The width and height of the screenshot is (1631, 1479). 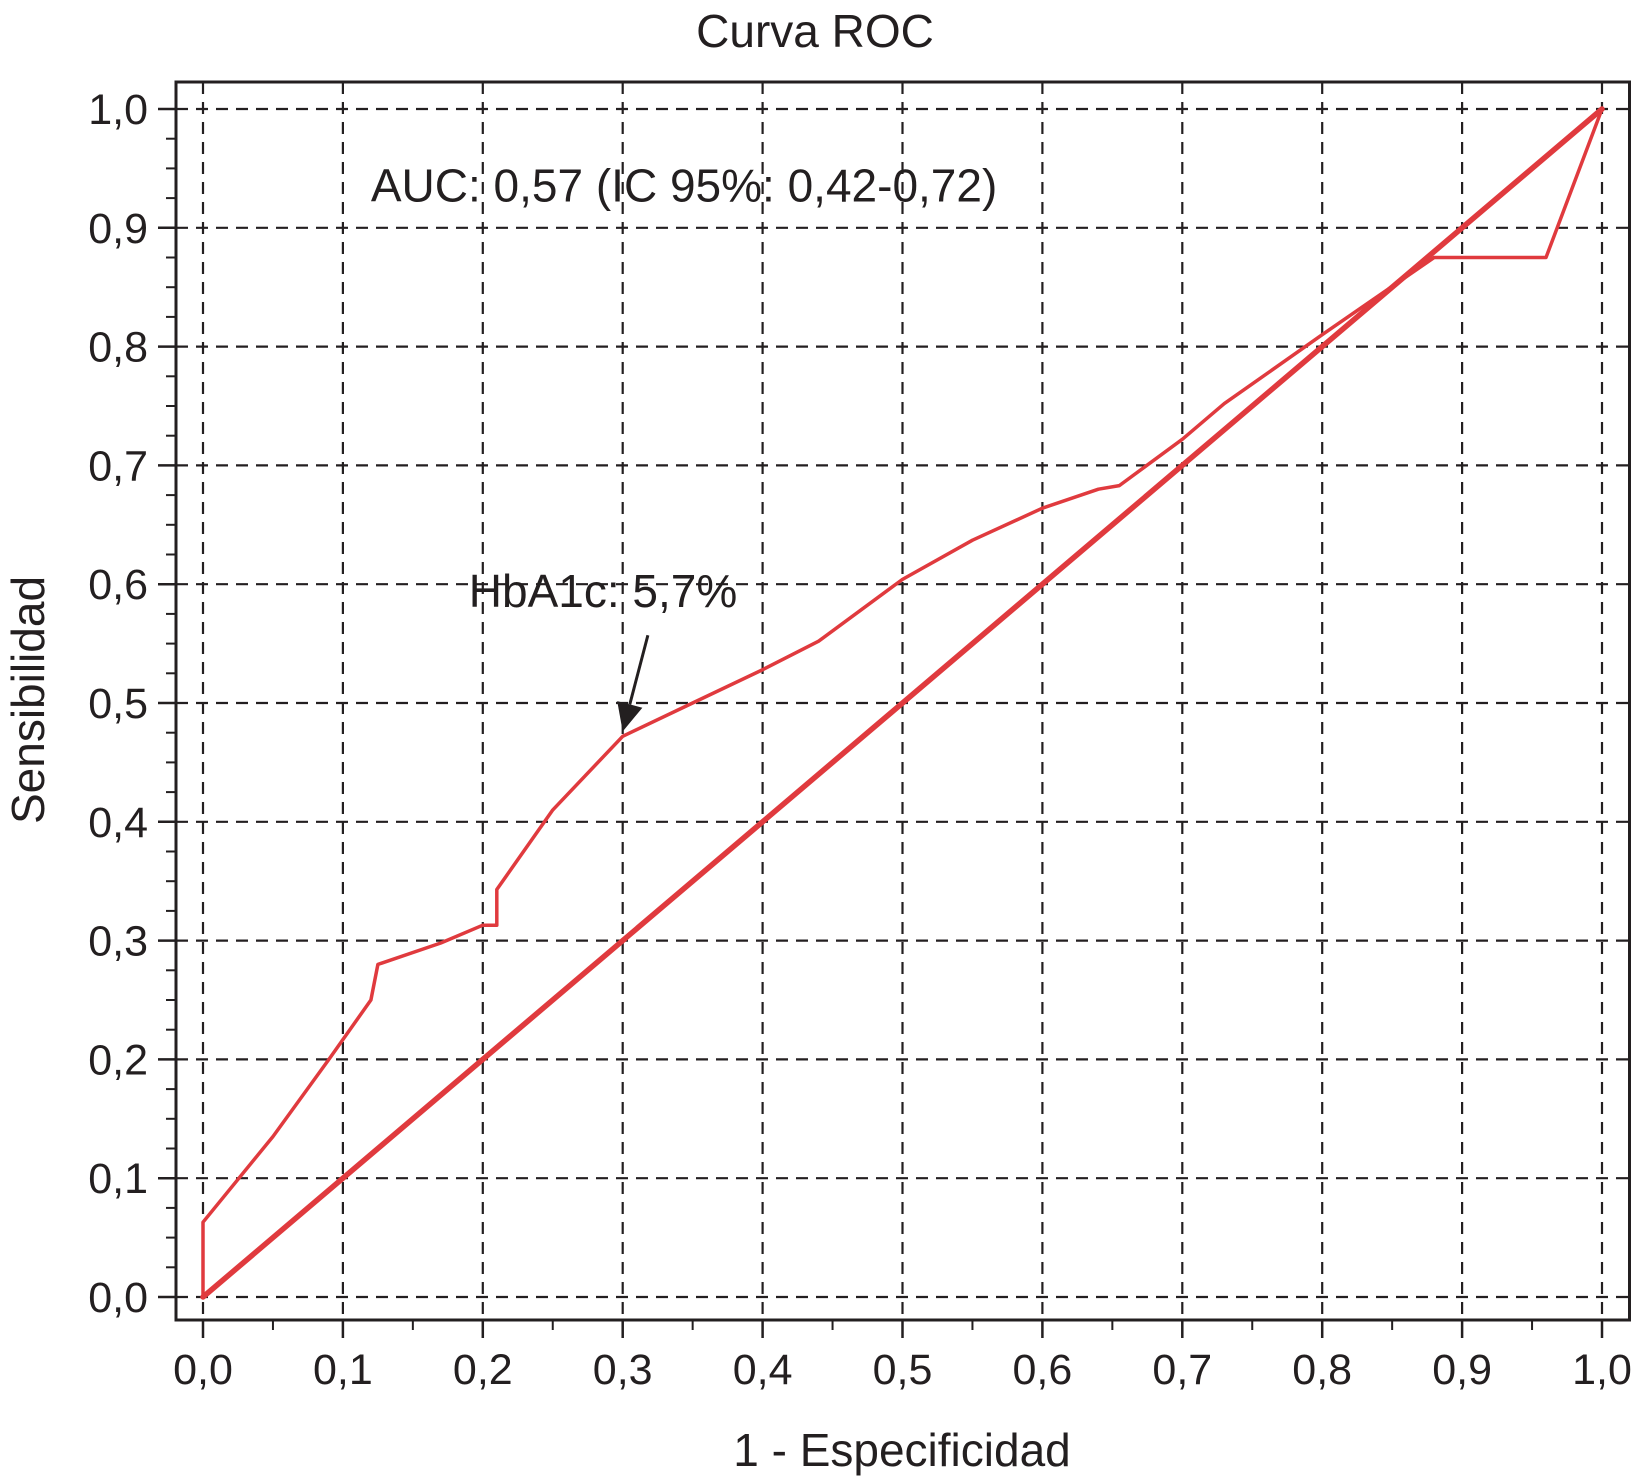 What do you see at coordinates (118, 348) in the screenshot?
I see `y-tick-label: 0,8` at bounding box center [118, 348].